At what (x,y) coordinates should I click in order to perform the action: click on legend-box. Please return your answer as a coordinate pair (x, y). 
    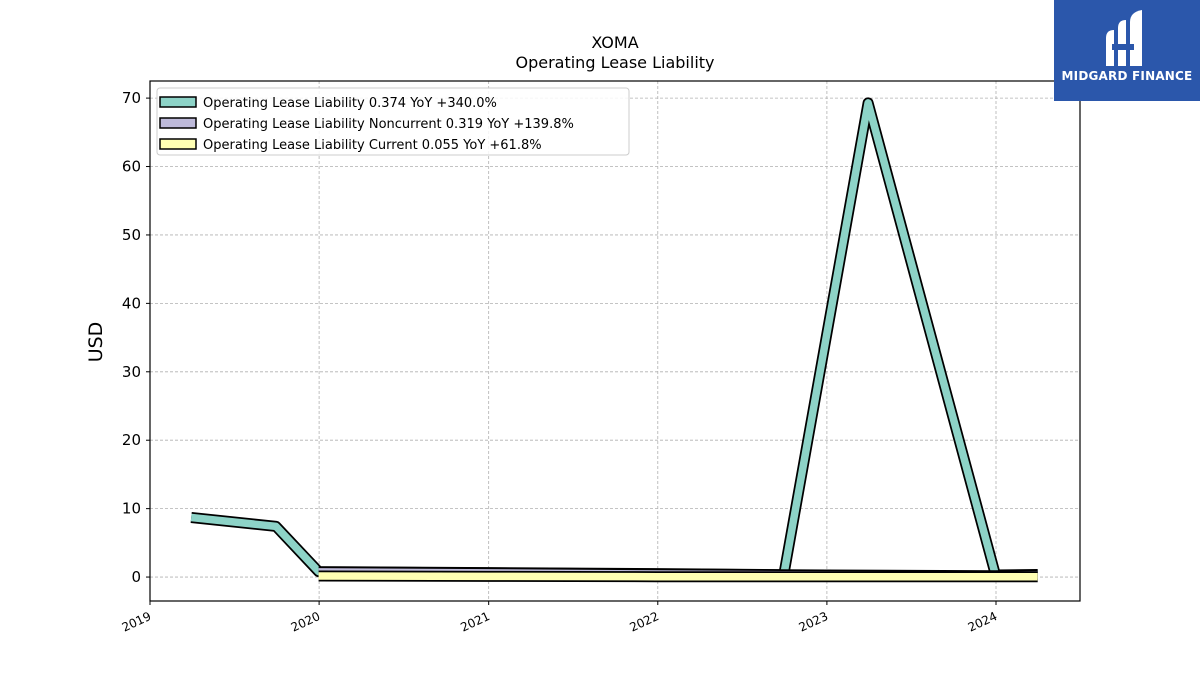
    Looking at the image, I should click on (393, 121).